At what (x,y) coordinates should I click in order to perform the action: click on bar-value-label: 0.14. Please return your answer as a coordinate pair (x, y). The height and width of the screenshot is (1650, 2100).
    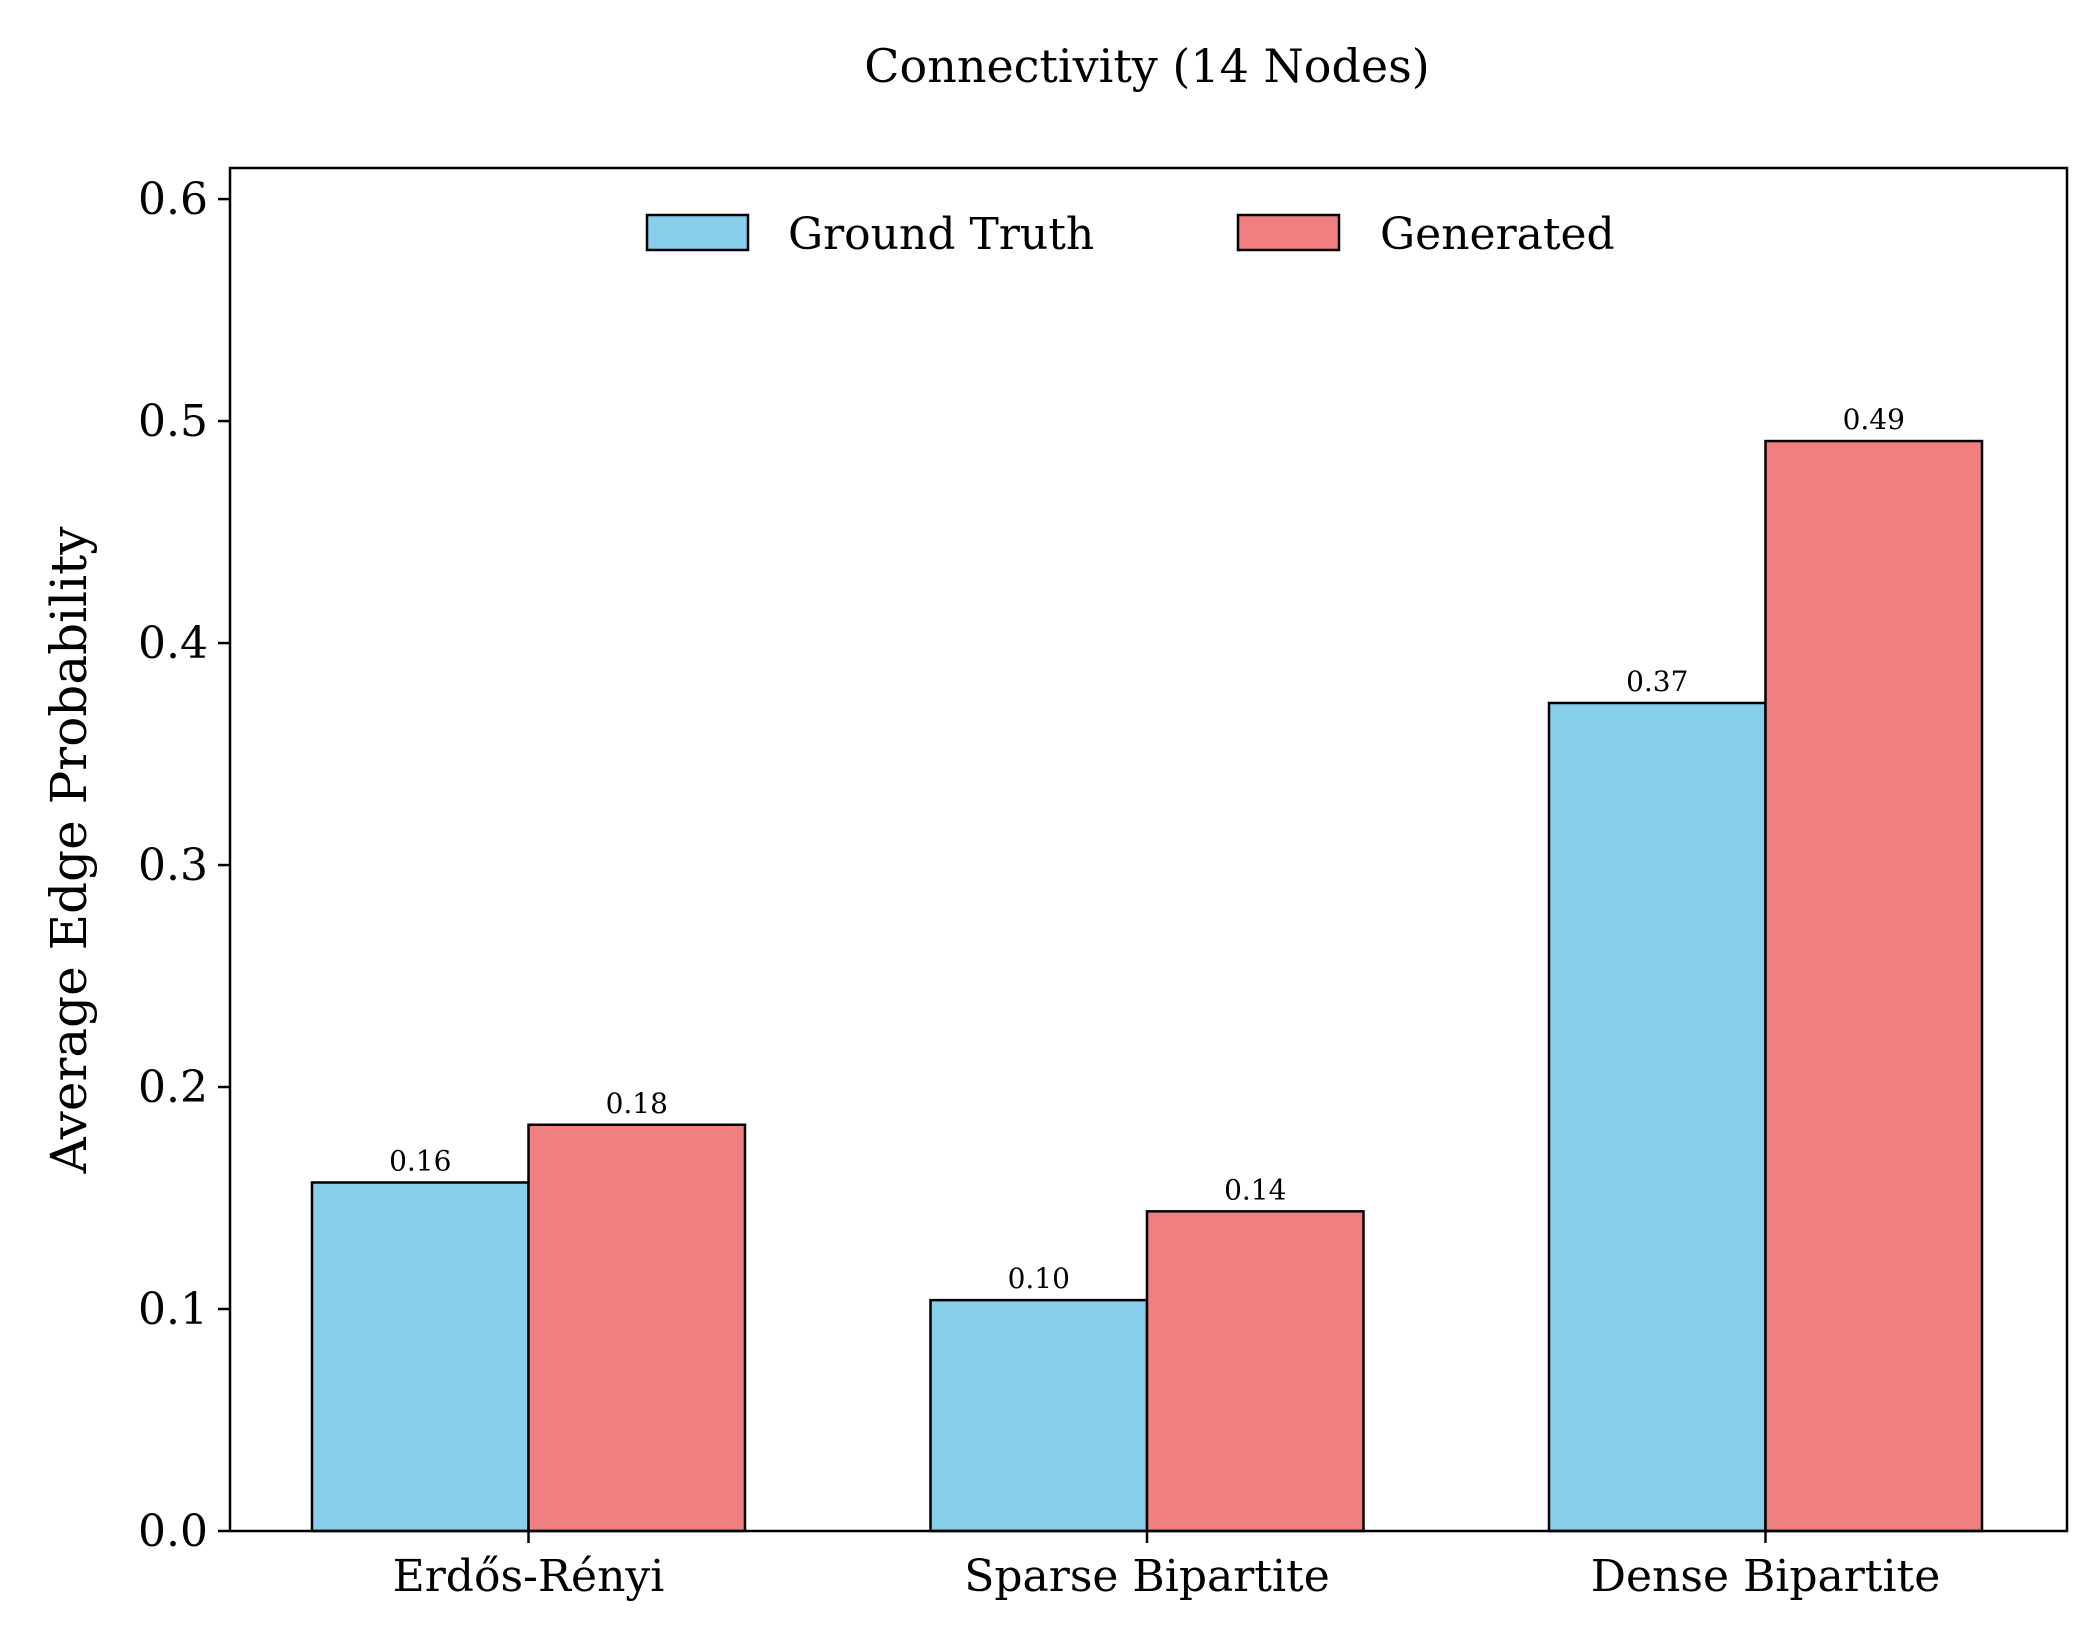
    Looking at the image, I should click on (1255, 1189).